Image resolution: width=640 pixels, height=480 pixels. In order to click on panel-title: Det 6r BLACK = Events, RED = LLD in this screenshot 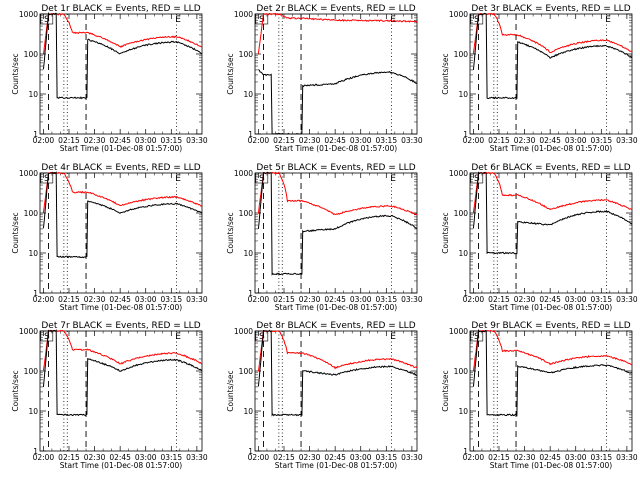, I will do `click(550, 168)`.